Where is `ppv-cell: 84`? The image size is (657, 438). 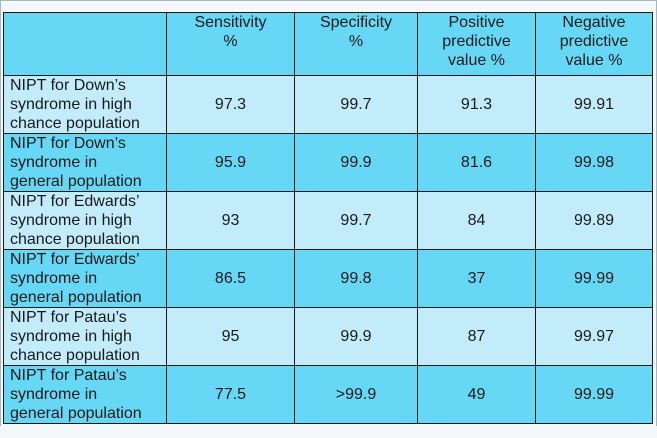 ppv-cell: 84 is located at coordinates (476, 220).